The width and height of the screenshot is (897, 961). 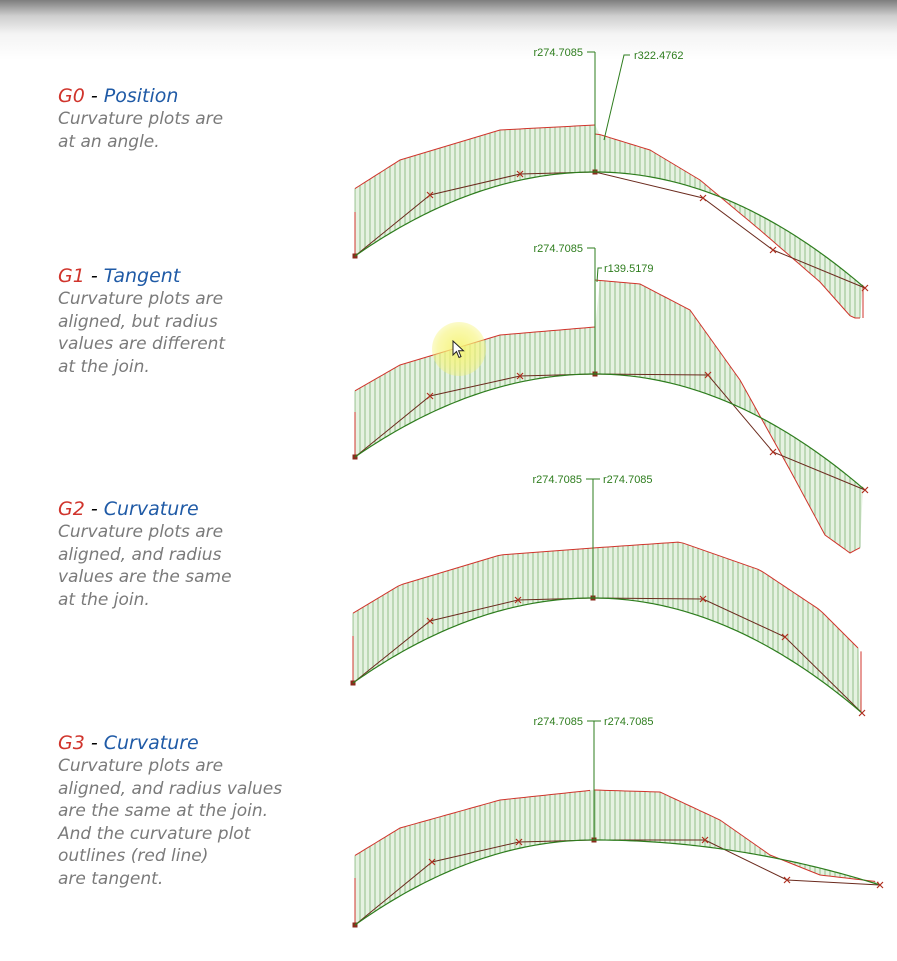 I want to click on diagram-g2: r274.7085 r274.7085, so click(x=608, y=595).